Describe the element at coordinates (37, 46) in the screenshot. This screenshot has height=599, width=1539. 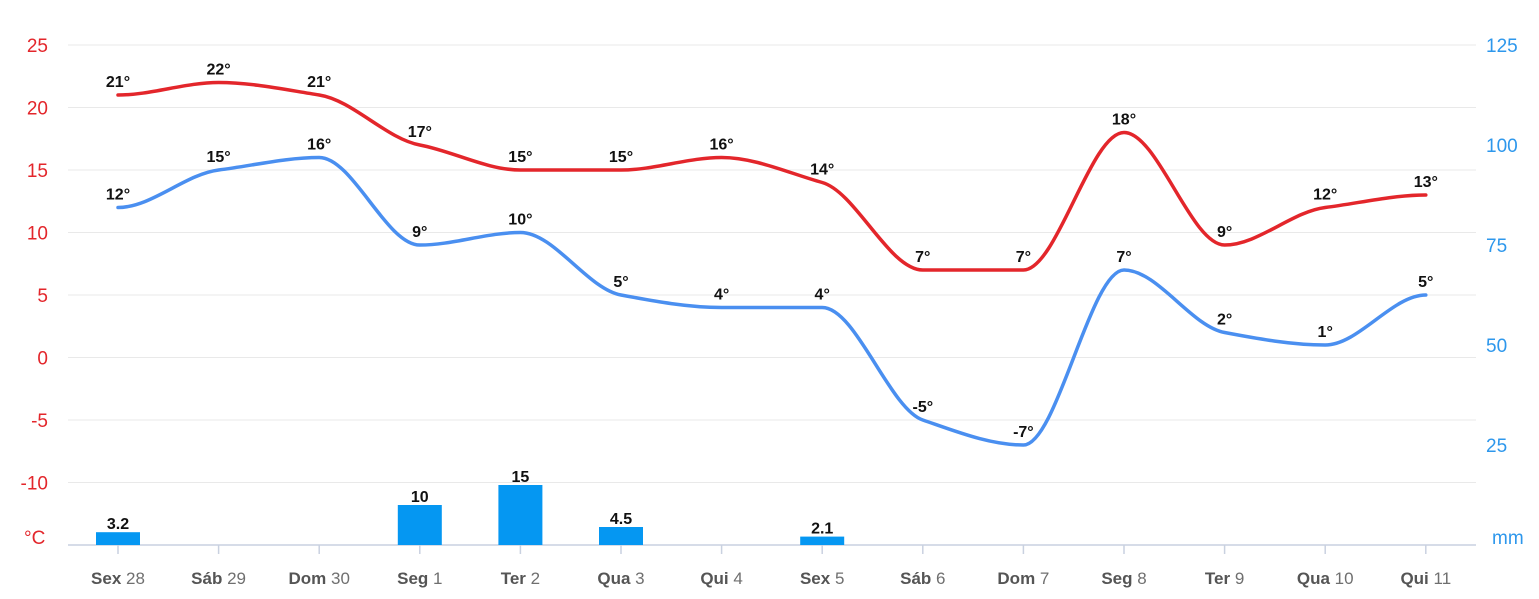
I see `y-left-tick-label: 25` at that location.